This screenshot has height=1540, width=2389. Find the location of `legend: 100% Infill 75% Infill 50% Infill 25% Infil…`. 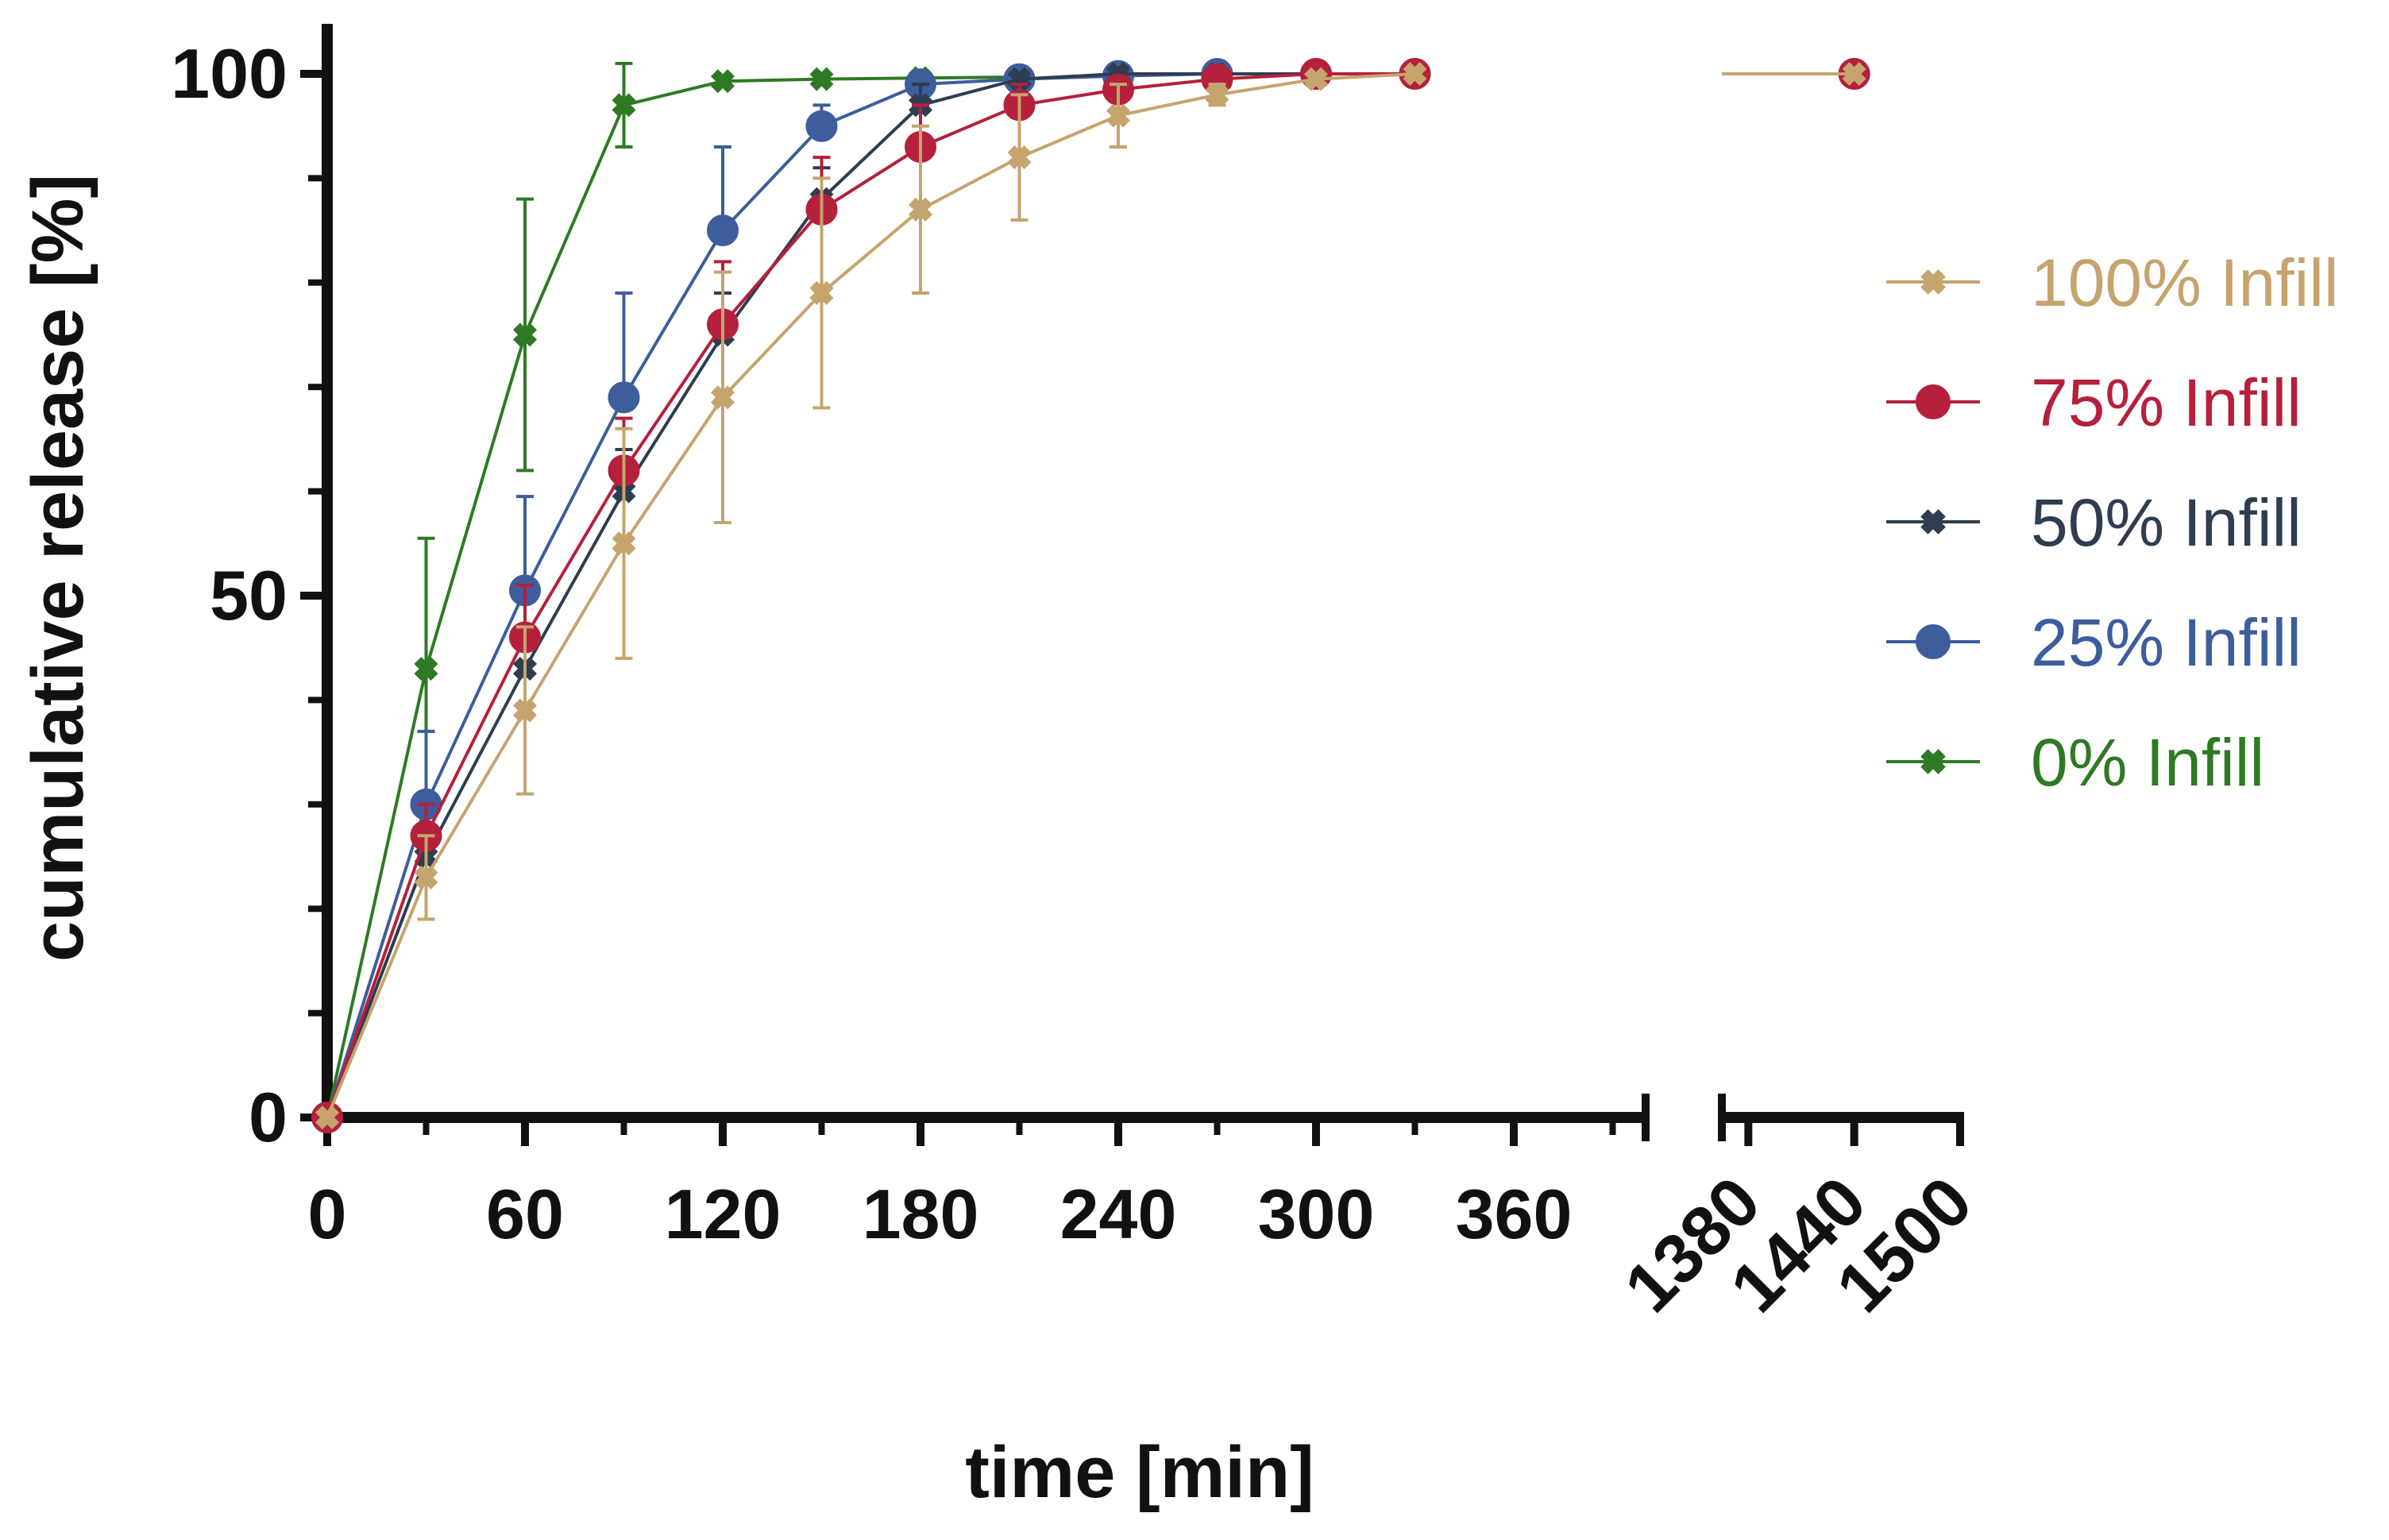

legend: 100% Infill 75% Infill 50% Infill 25% Infil… is located at coordinates (2113, 522).